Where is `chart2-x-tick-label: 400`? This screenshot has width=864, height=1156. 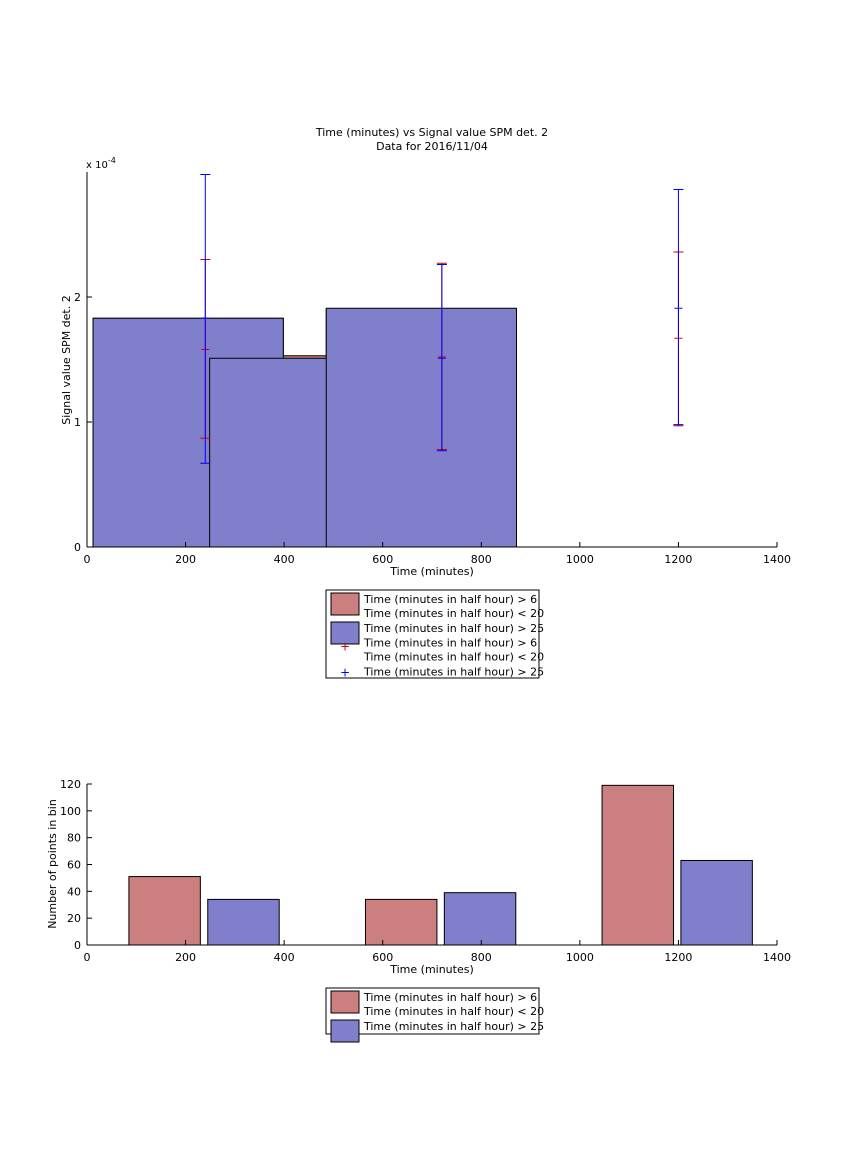 chart2-x-tick-label: 400 is located at coordinates (284, 957).